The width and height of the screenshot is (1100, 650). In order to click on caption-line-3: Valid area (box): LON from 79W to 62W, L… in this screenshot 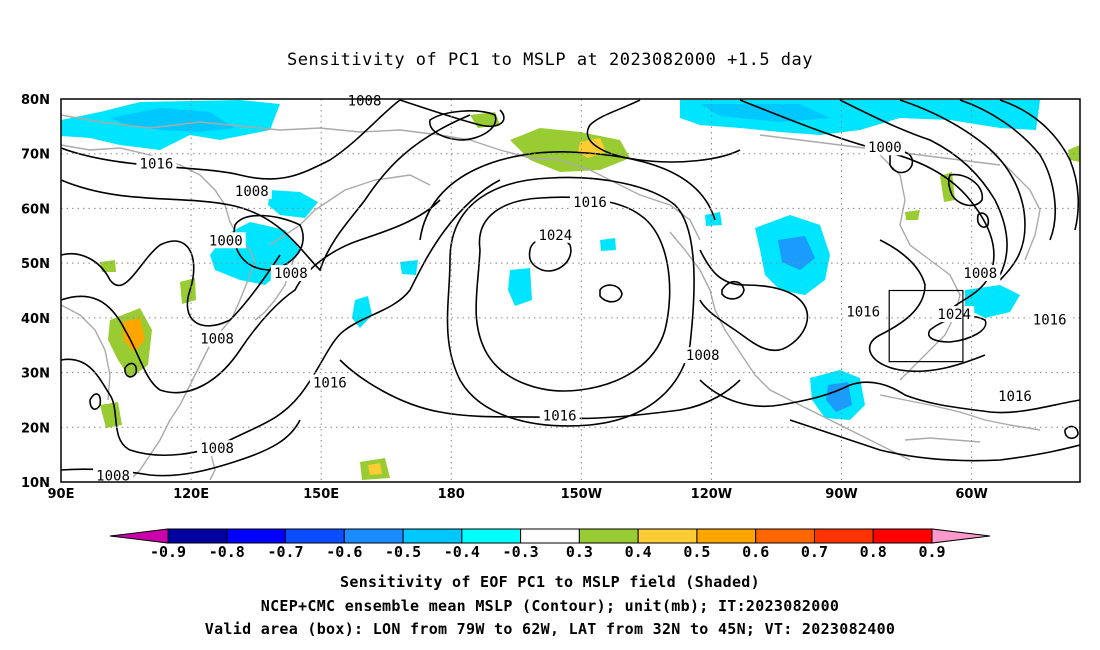, I will do `click(550, 629)`.